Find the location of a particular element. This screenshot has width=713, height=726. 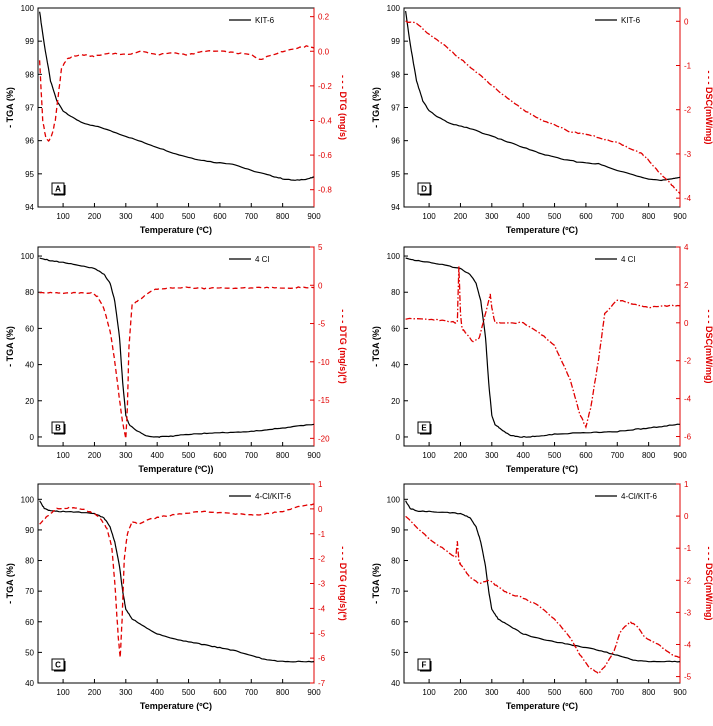

panel-letter: E is located at coordinates (424, 428).